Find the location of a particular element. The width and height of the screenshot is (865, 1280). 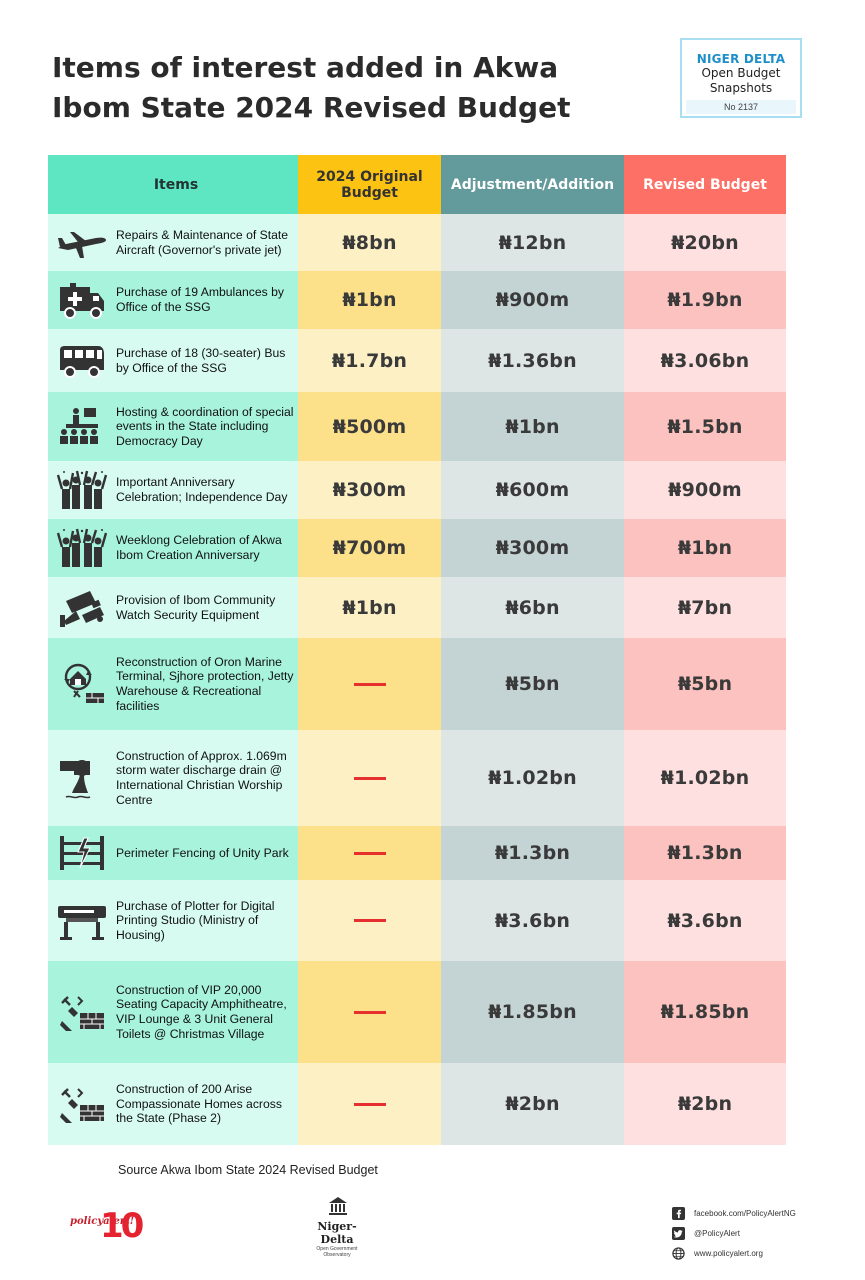

revised-budget-cell: ₦1.5bn is located at coordinates (705, 426).